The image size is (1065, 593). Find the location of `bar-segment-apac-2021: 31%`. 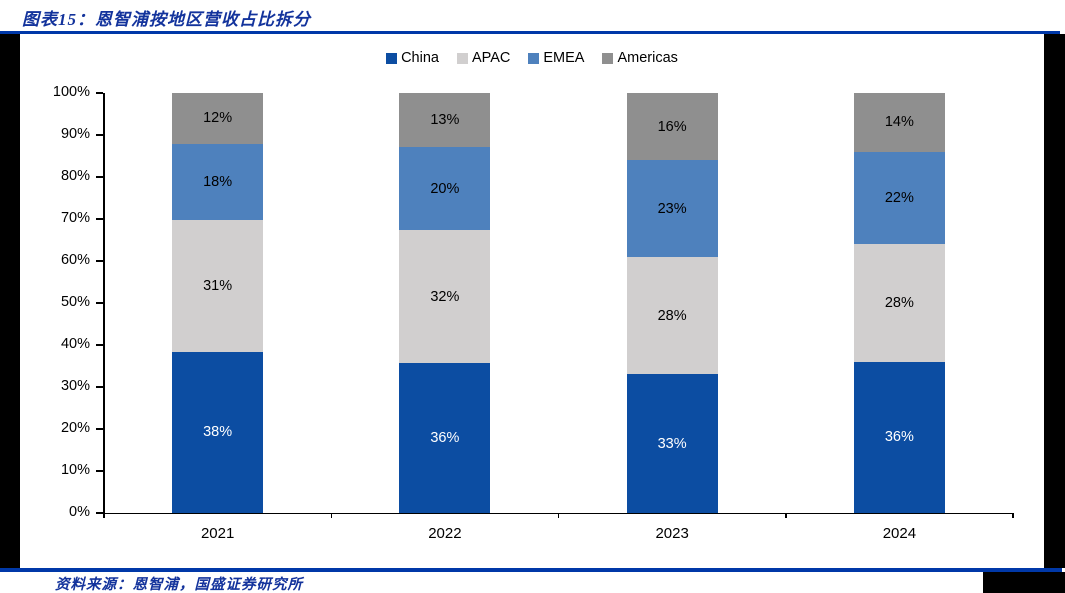

bar-segment-apac-2021: 31% is located at coordinates (218, 286).